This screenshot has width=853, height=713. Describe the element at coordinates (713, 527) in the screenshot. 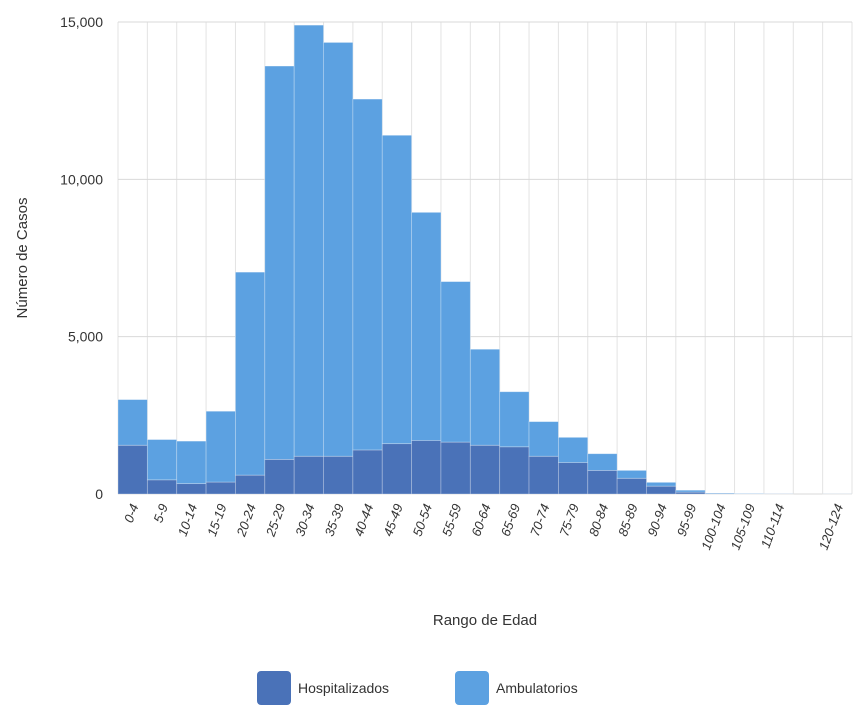

I see `x-tick-label: 100-104` at that location.